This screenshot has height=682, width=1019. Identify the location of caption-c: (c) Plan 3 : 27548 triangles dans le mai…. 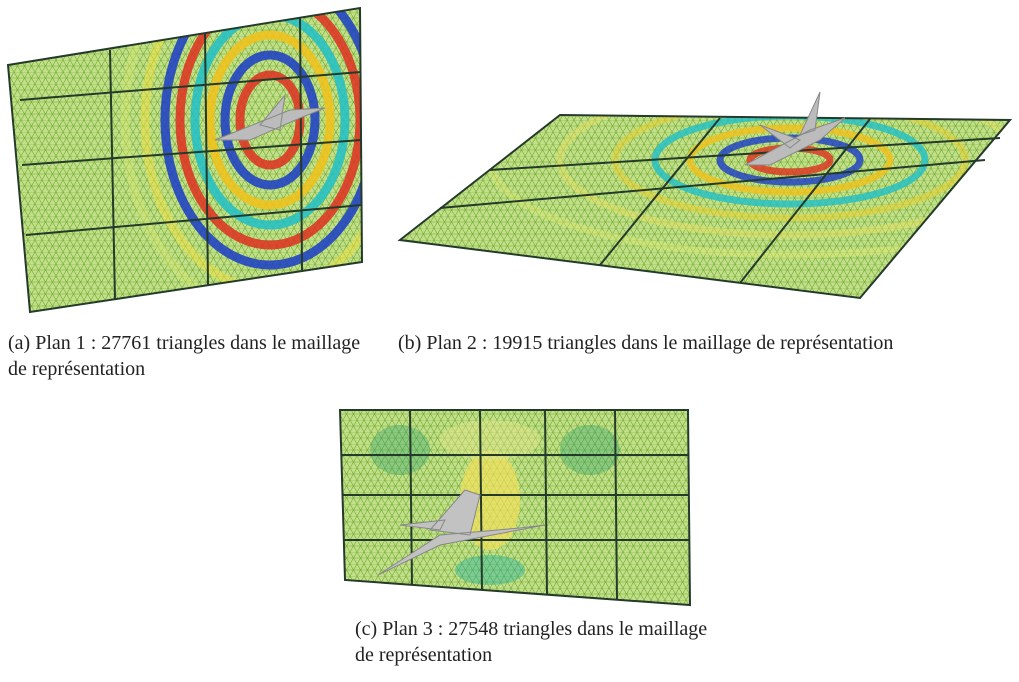
(531, 642).